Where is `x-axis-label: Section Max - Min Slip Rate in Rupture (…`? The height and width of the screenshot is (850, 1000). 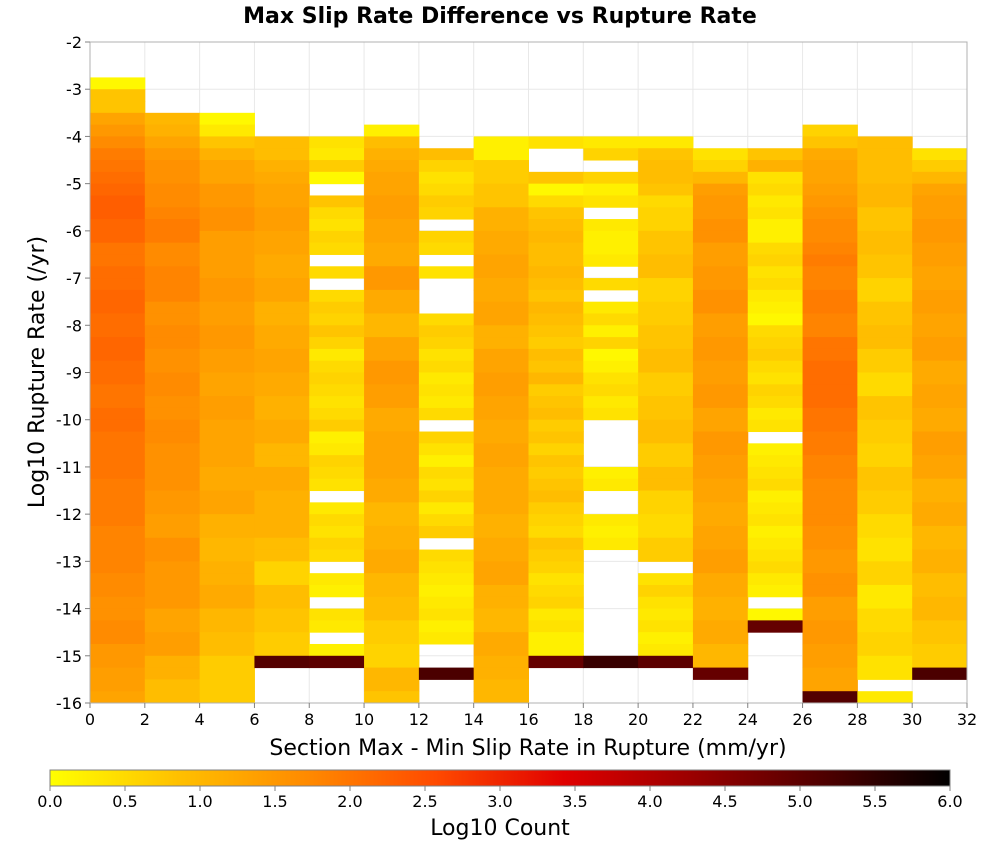
x-axis-label: Section Max - Min Slip Rate in Rupture (… is located at coordinates (527, 748).